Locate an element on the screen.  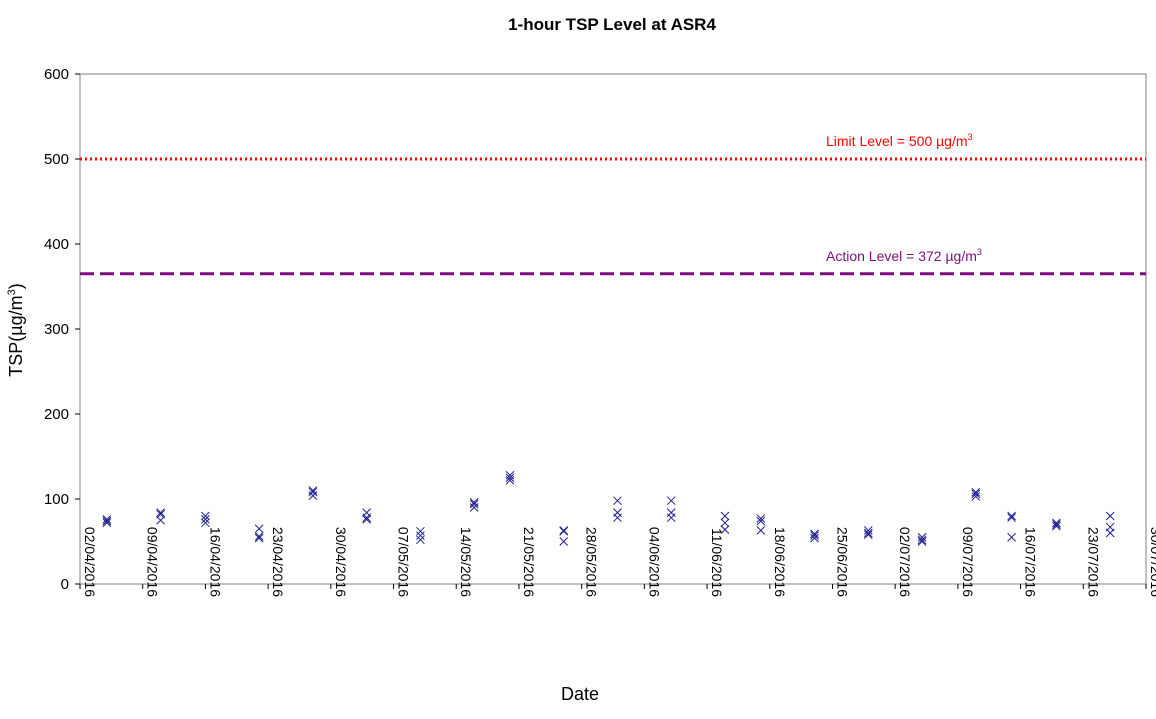
x-tick-label: 09/04/2016 is located at coordinates (153, 562).